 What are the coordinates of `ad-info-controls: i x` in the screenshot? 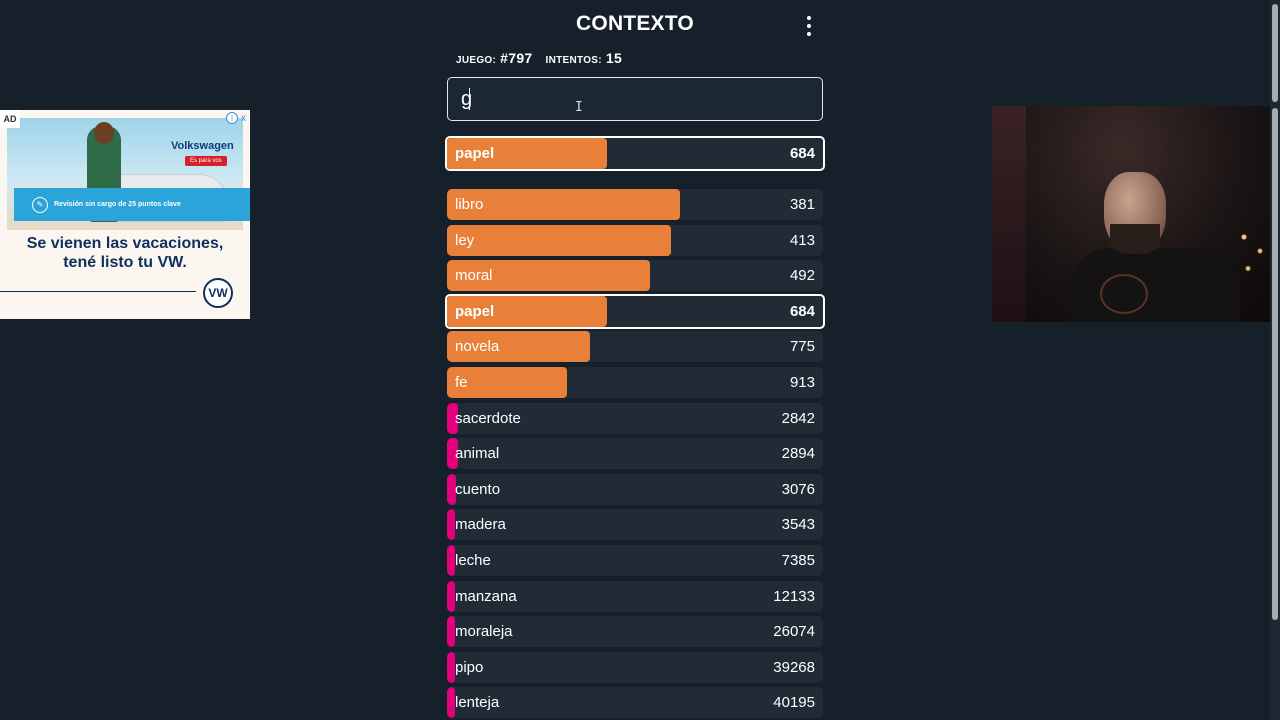 It's located at (236, 118).